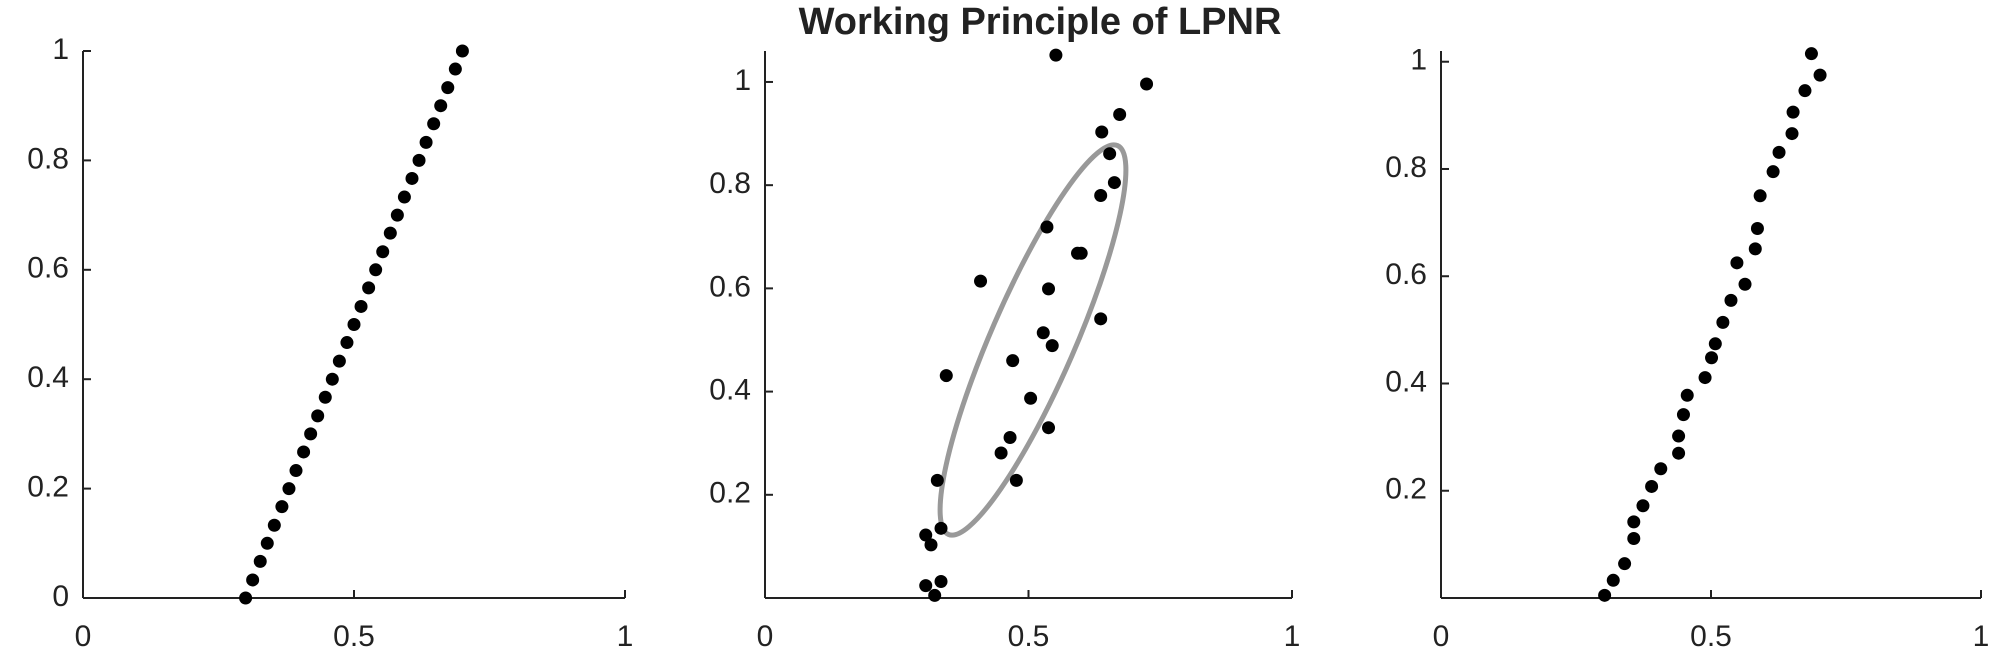 This screenshot has height=664, width=2000. What do you see at coordinates (1033, 340) in the screenshot?
I see `cluster-ellipse` at bounding box center [1033, 340].